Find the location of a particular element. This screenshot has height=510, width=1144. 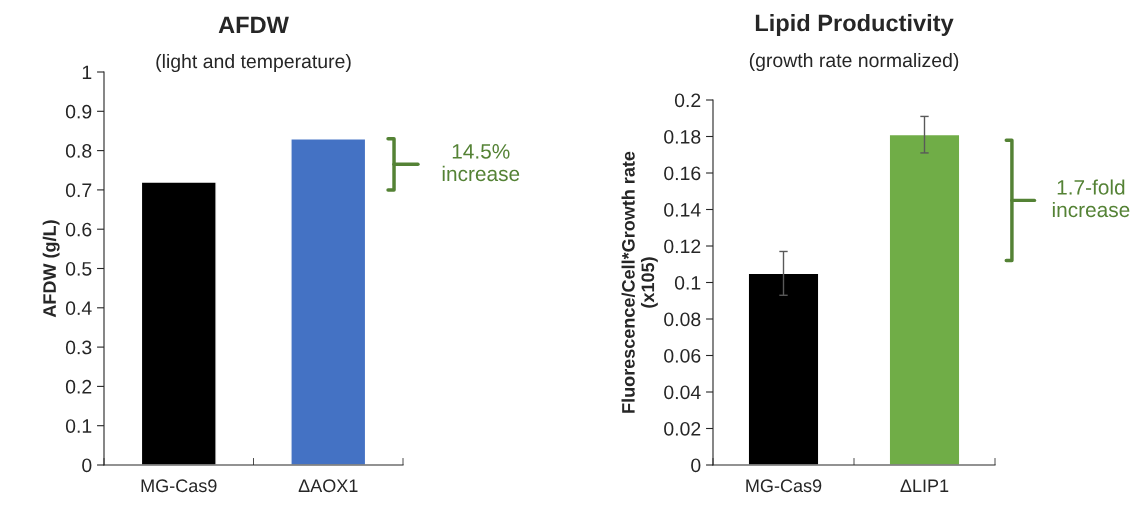

y-tick-label: 0.02 is located at coordinates (682, 428).